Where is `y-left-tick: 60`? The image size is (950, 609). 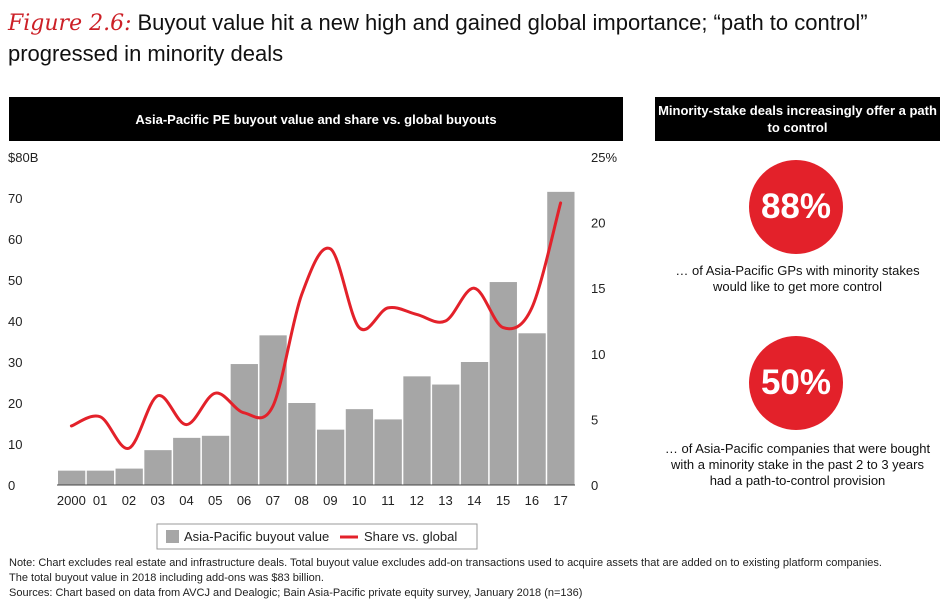
y-left-tick: 60 is located at coordinates (15, 239).